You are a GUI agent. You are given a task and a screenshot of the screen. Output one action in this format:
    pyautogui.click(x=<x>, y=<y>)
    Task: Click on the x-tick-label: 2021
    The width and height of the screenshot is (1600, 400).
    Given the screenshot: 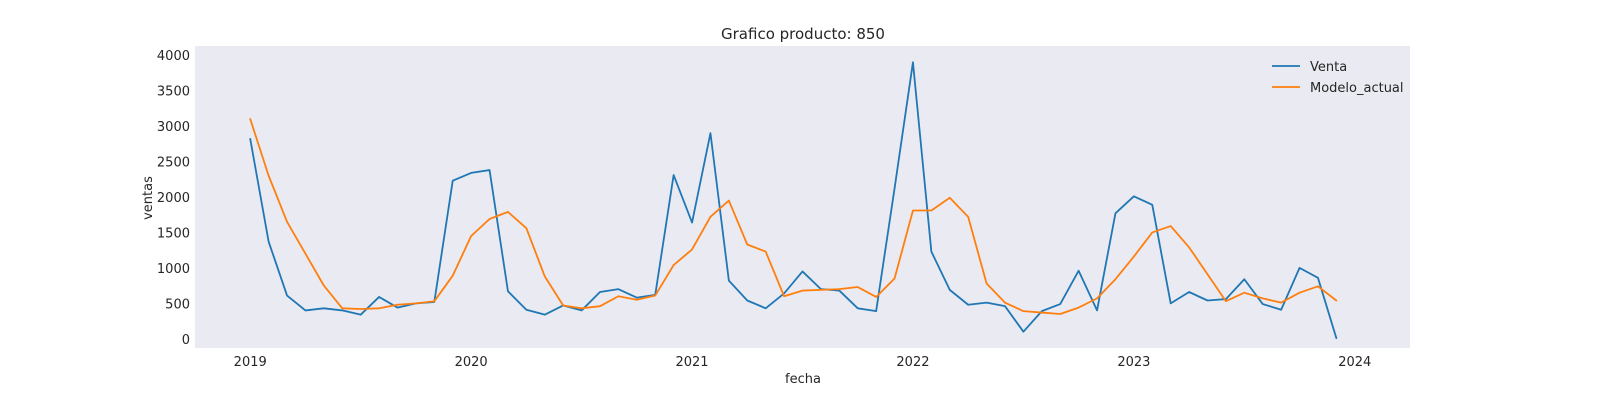 What is the action you would take?
    pyautogui.click(x=691, y=362)
    